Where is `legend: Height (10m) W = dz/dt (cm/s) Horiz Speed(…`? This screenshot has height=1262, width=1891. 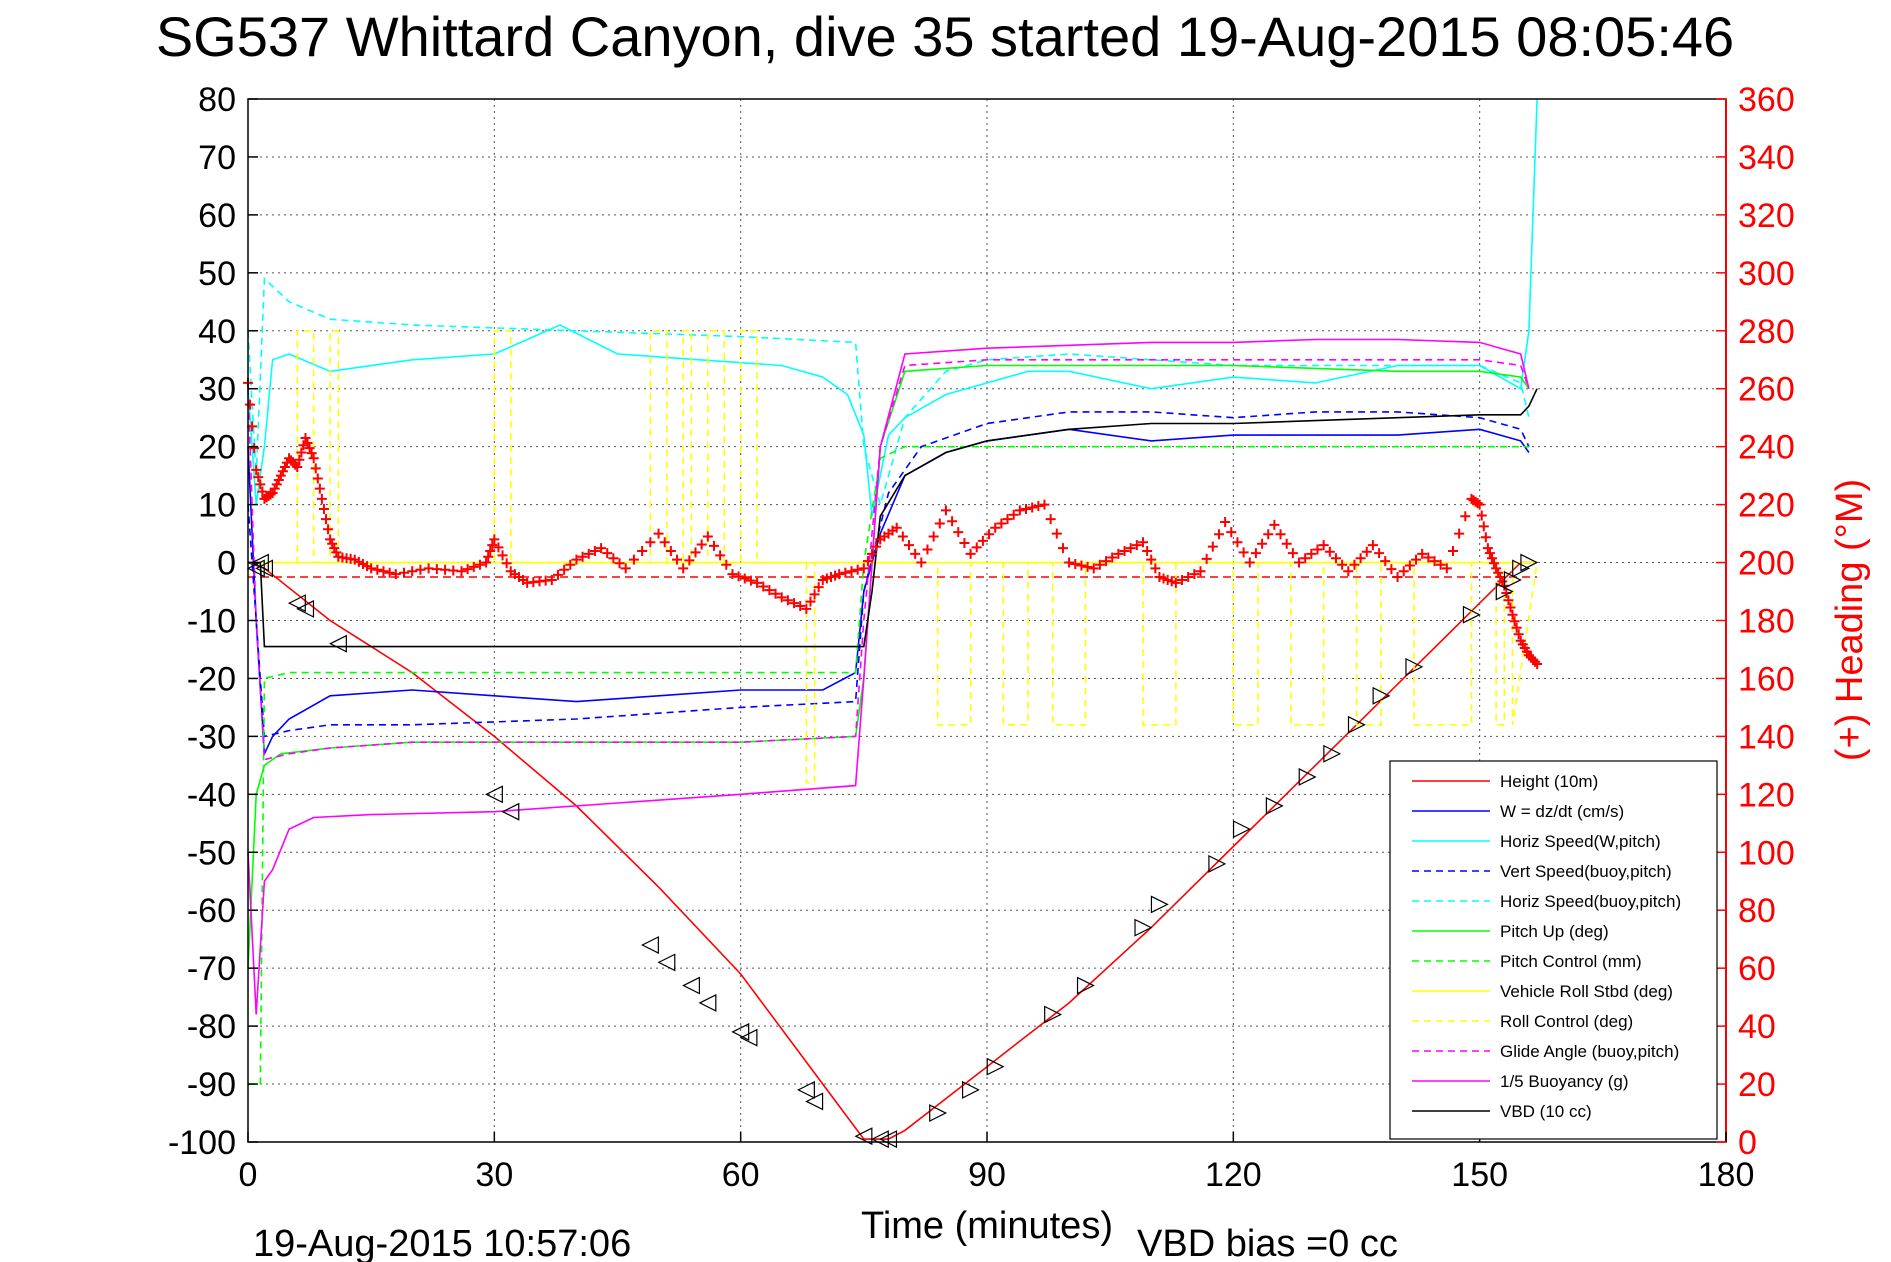
legend: Height (10m) W = dz/dt (cm/s) Horiz Speed(… is located at coordinates (1553, 950).